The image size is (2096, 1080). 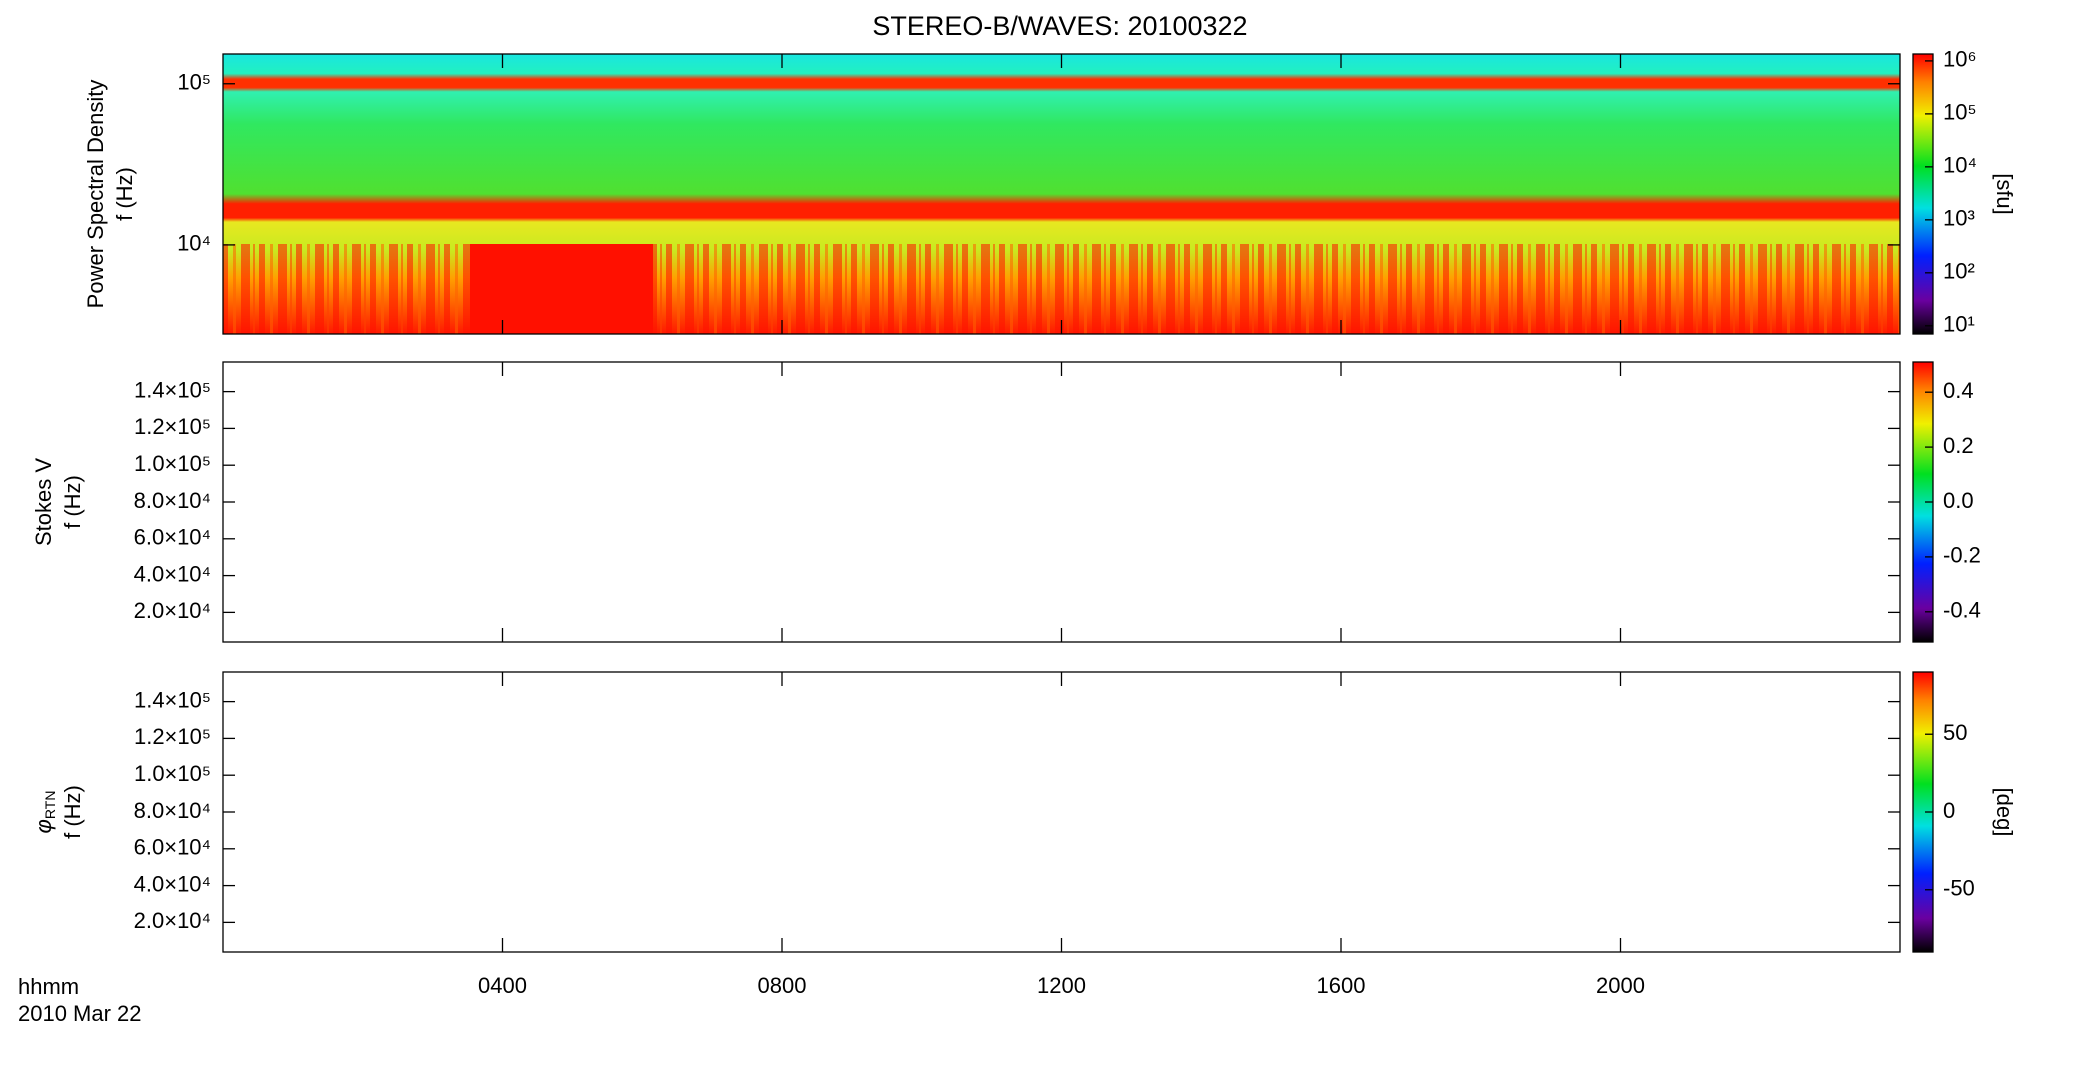 I want to click on y-axis-label: Stokes V, so click(x=43, y=502).